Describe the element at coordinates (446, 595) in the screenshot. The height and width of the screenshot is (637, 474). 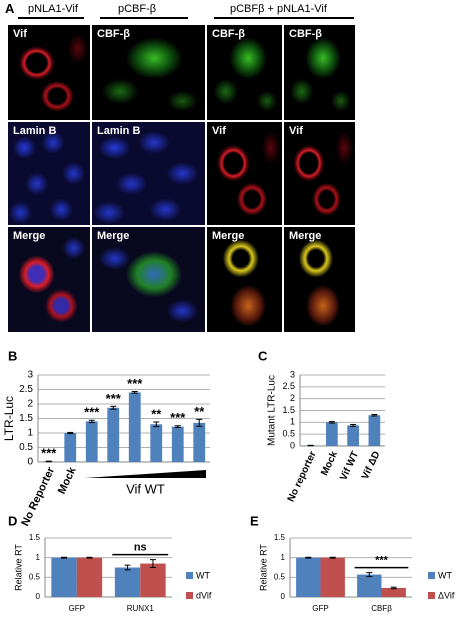
I see `legend-label: ΔVif` at that location.